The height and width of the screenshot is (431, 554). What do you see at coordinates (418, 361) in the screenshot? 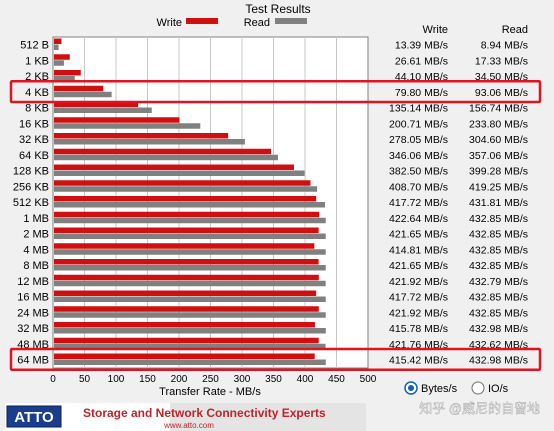
I see `value-label-write: 415.42 MB/s` at bounding box center [418, 361].